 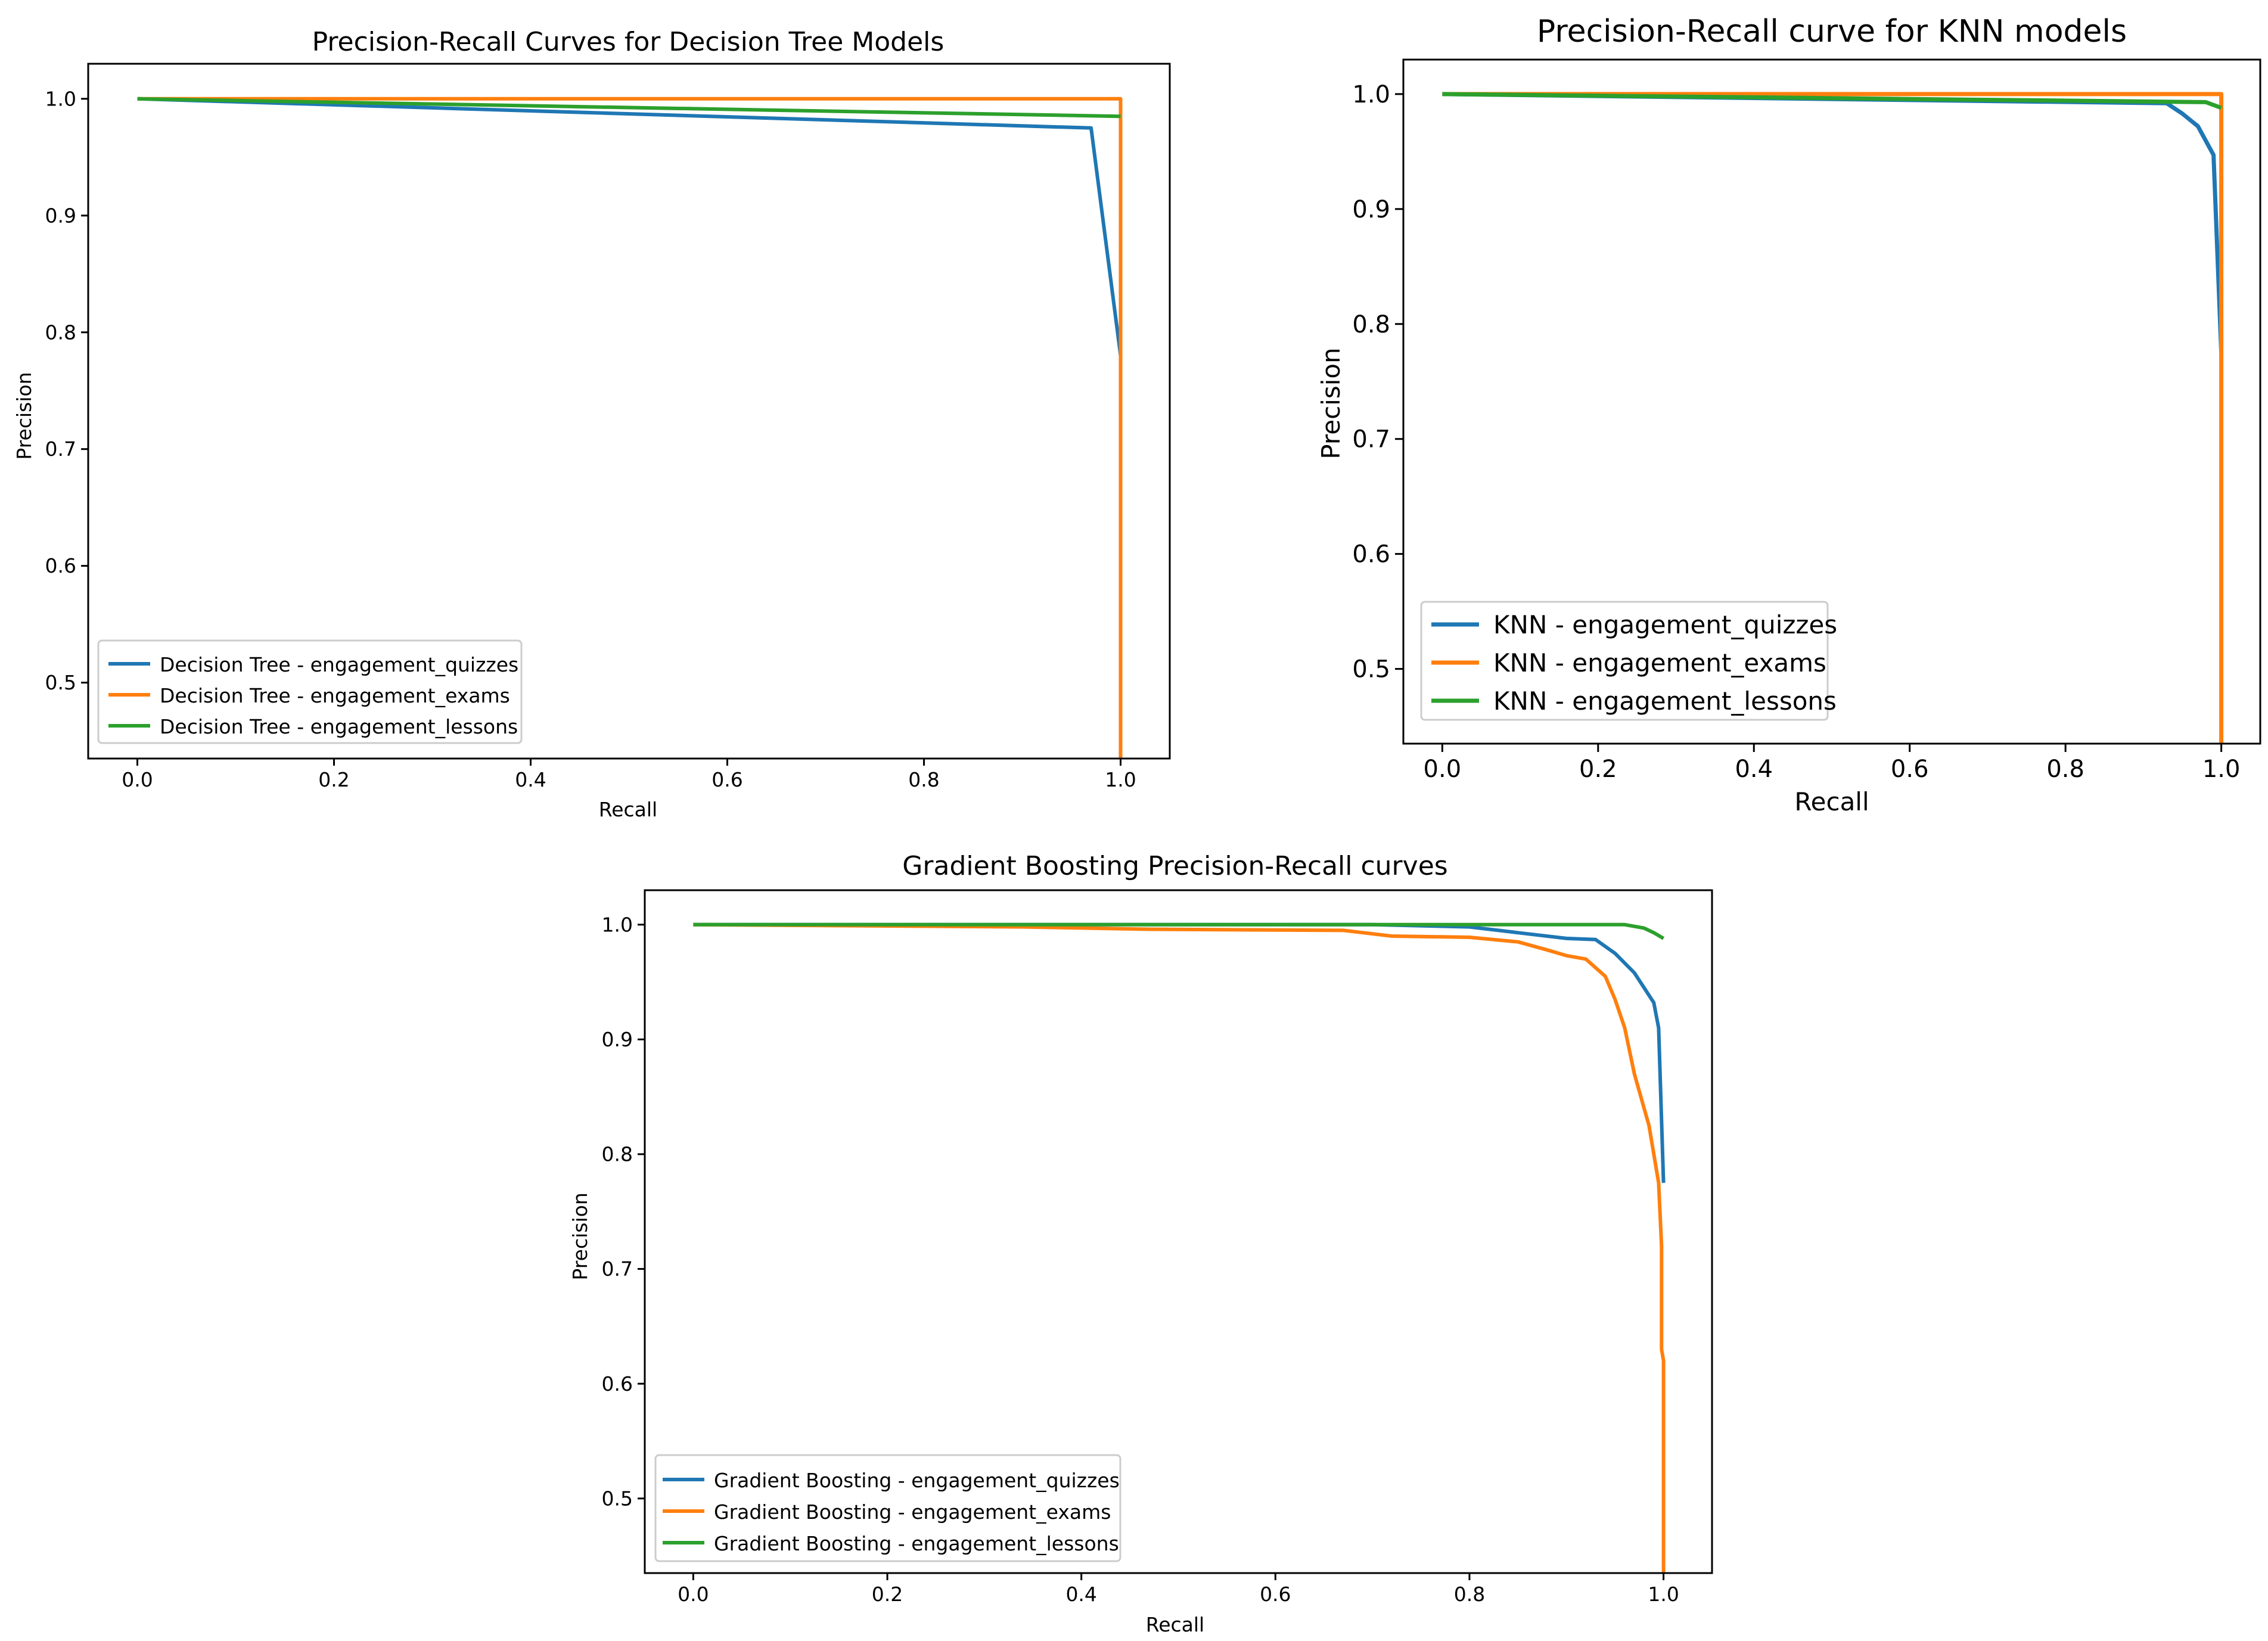 I want to click on legend-label: Decision Tree - engagement_exams, so click(x=335, y=695).